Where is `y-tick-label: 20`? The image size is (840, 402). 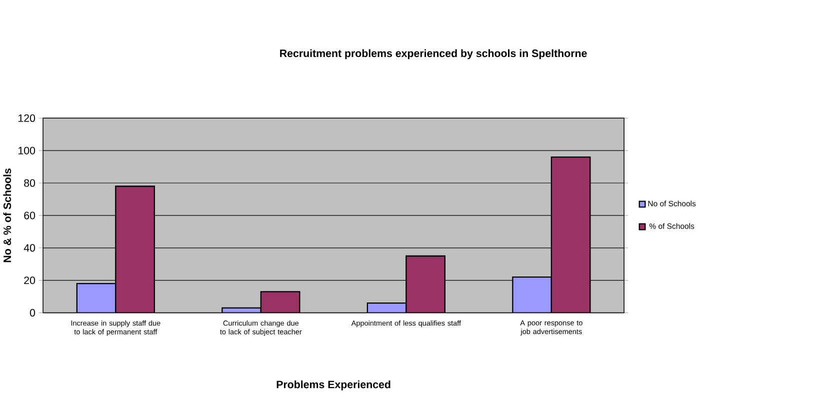
y-tick-label: 20 is located at coordinates (30, 280).